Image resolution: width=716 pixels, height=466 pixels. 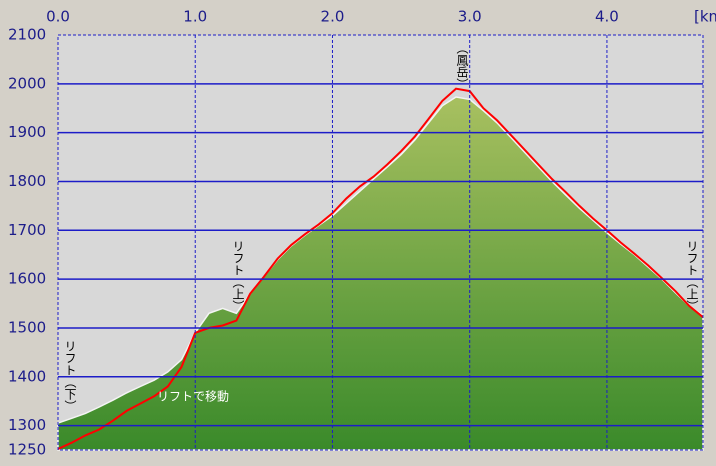 What do you see at coordinates (333, 17) in the screenshot?
I see `x-tick-label: 2.0` at bounding box center [333, 17].